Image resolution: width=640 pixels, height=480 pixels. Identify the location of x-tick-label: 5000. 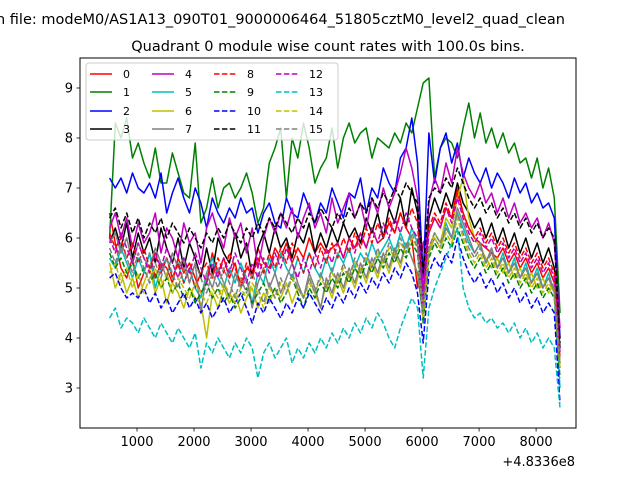
(365, 442).